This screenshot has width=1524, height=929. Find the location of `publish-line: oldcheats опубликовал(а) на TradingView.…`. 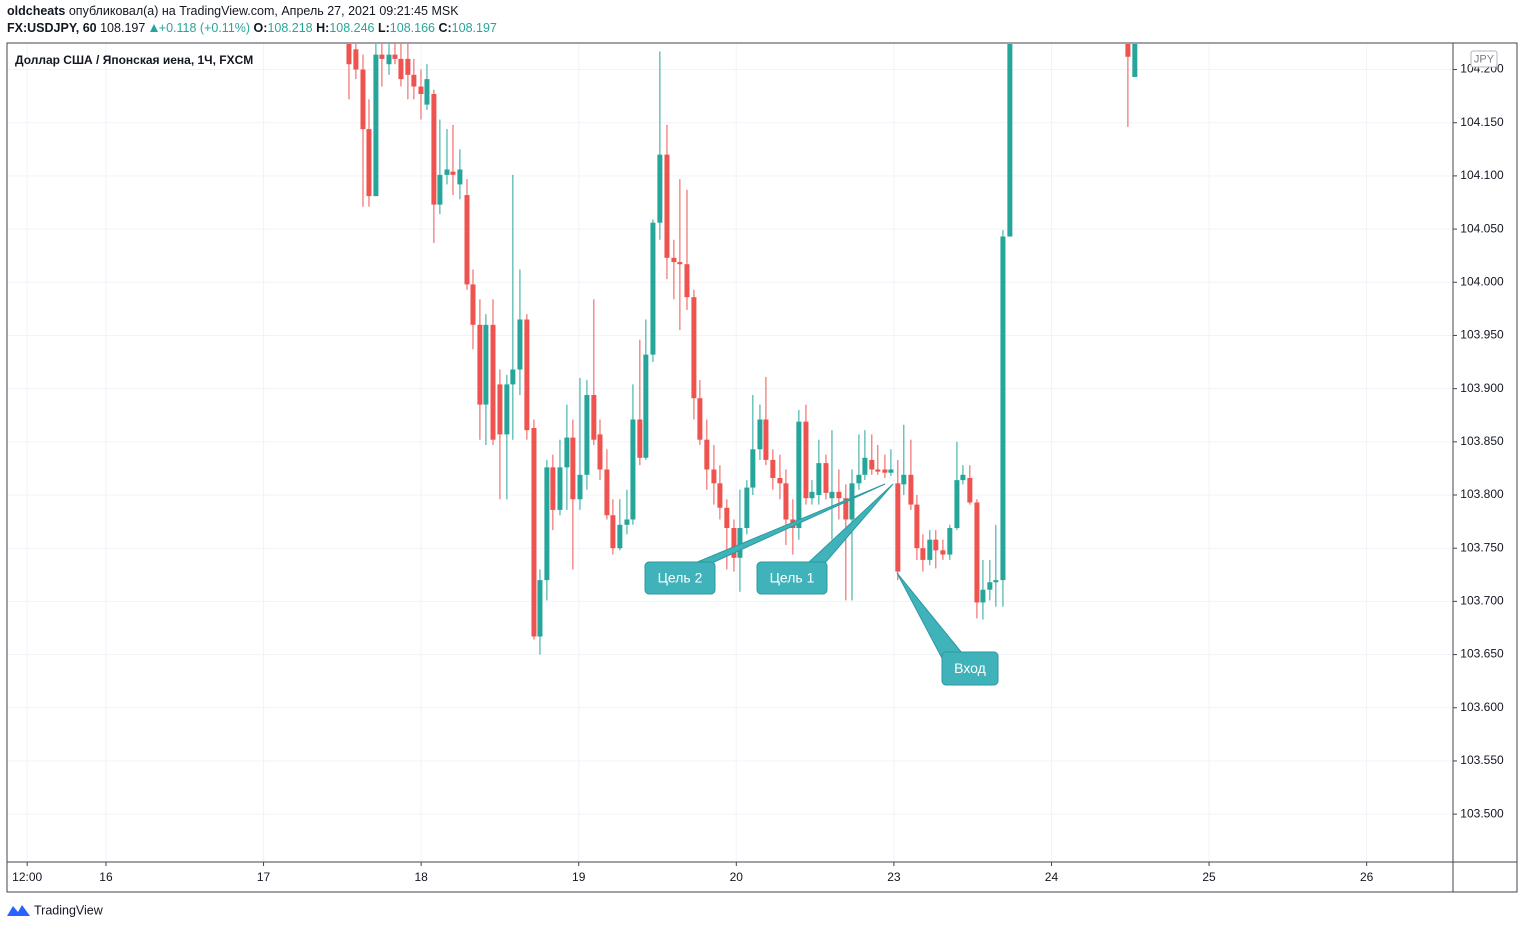

publish-line: oldcheats опубликовал(а) на TradingView.… is located at coordinates (233, 11).